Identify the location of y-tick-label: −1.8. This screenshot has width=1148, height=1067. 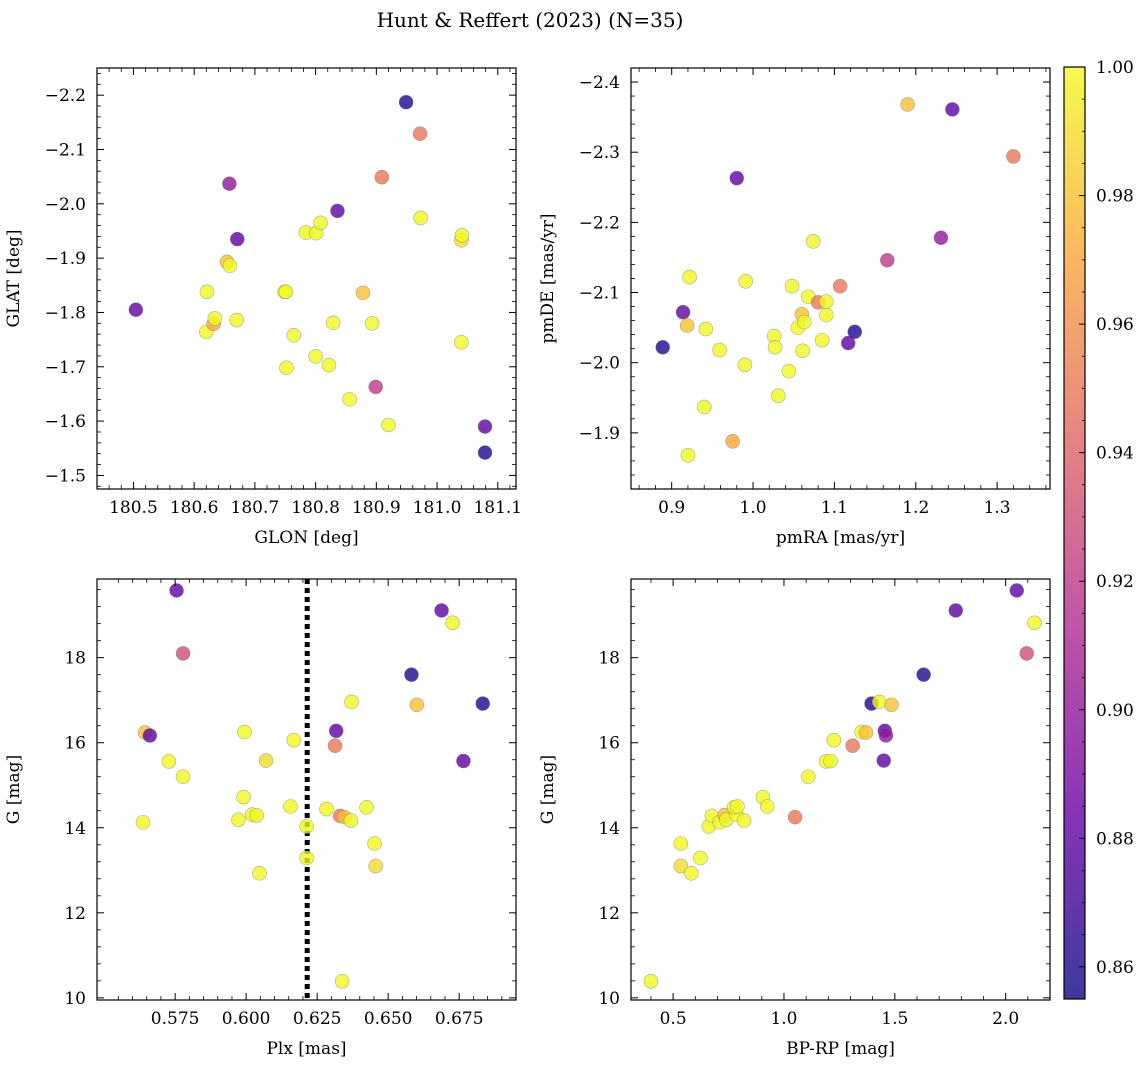
(65, 313).